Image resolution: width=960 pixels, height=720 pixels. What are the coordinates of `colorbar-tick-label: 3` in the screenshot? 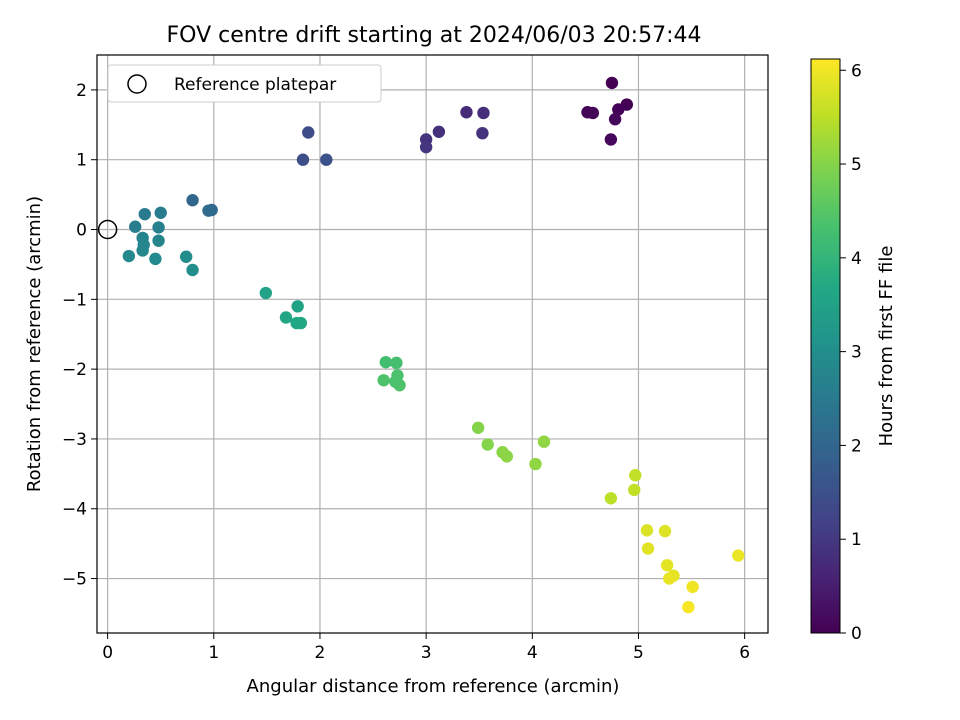 It's located at (856, 353).